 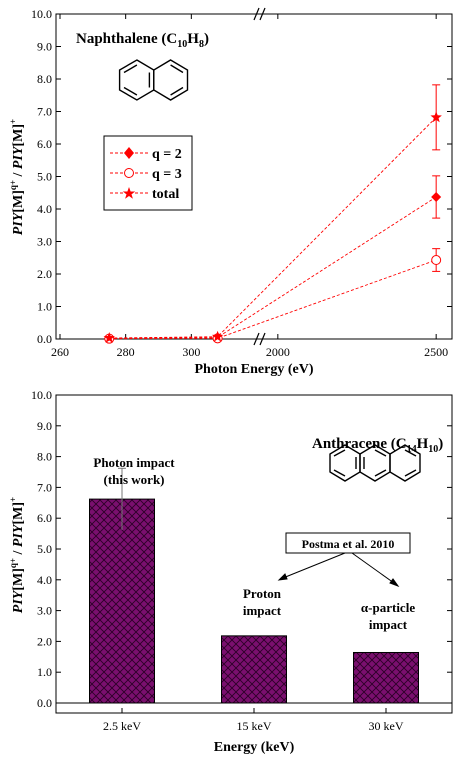 What do you see at coordinates (122, 726) in the screenshot?
I see `bottom-x-tick-label: 2.5 keV` at bounding box center [122, 726].